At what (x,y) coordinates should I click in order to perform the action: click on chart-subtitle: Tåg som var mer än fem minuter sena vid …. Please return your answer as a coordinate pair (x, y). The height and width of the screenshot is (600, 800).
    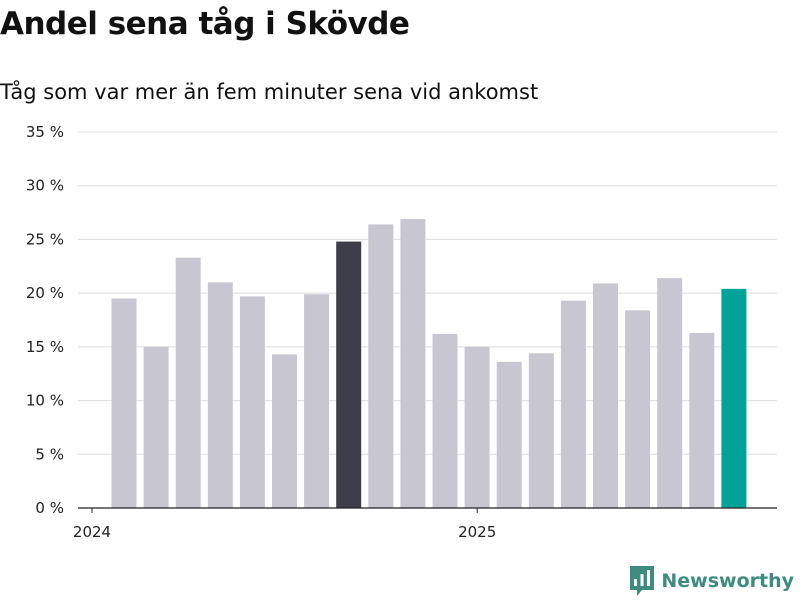
    Looking at the image, I should click on (269, 92).